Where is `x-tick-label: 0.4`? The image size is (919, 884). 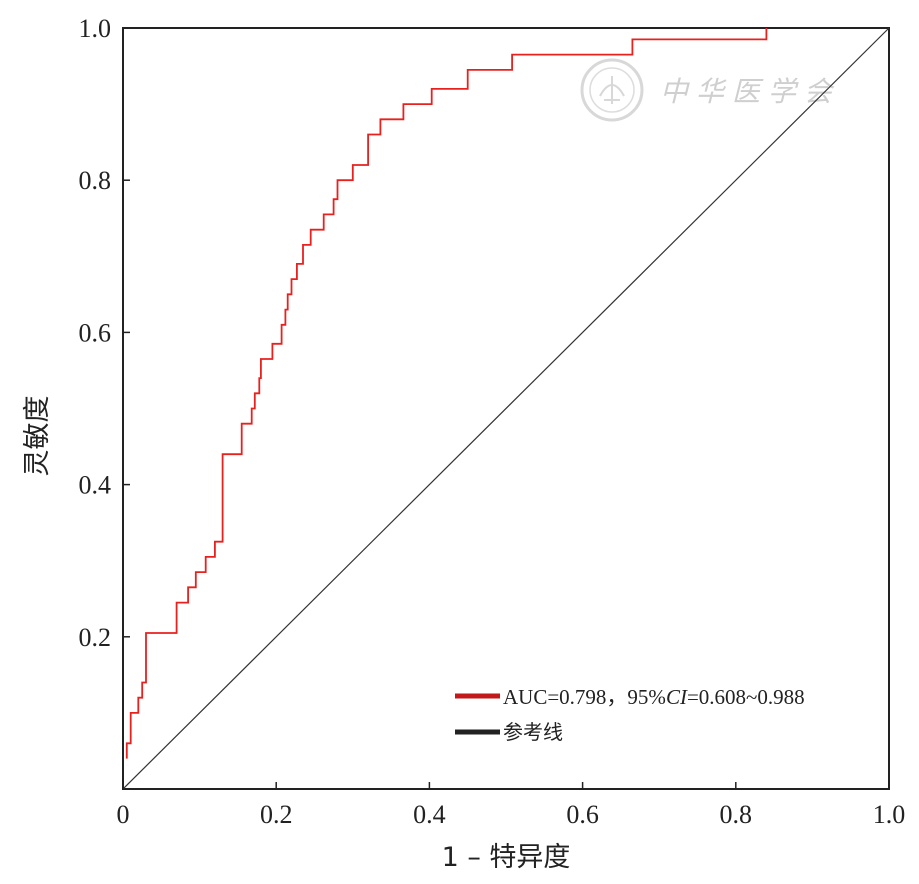
x-tick-label: 0.4 is located at coordinates (429, 814).